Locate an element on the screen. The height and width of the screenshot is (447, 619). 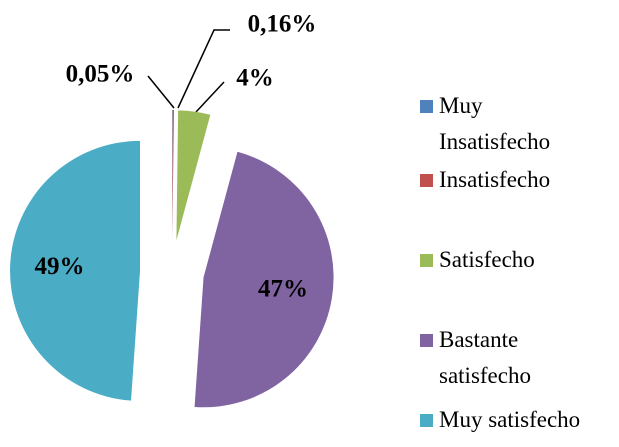
data-label: 47% is located at coordinates (283, 288).